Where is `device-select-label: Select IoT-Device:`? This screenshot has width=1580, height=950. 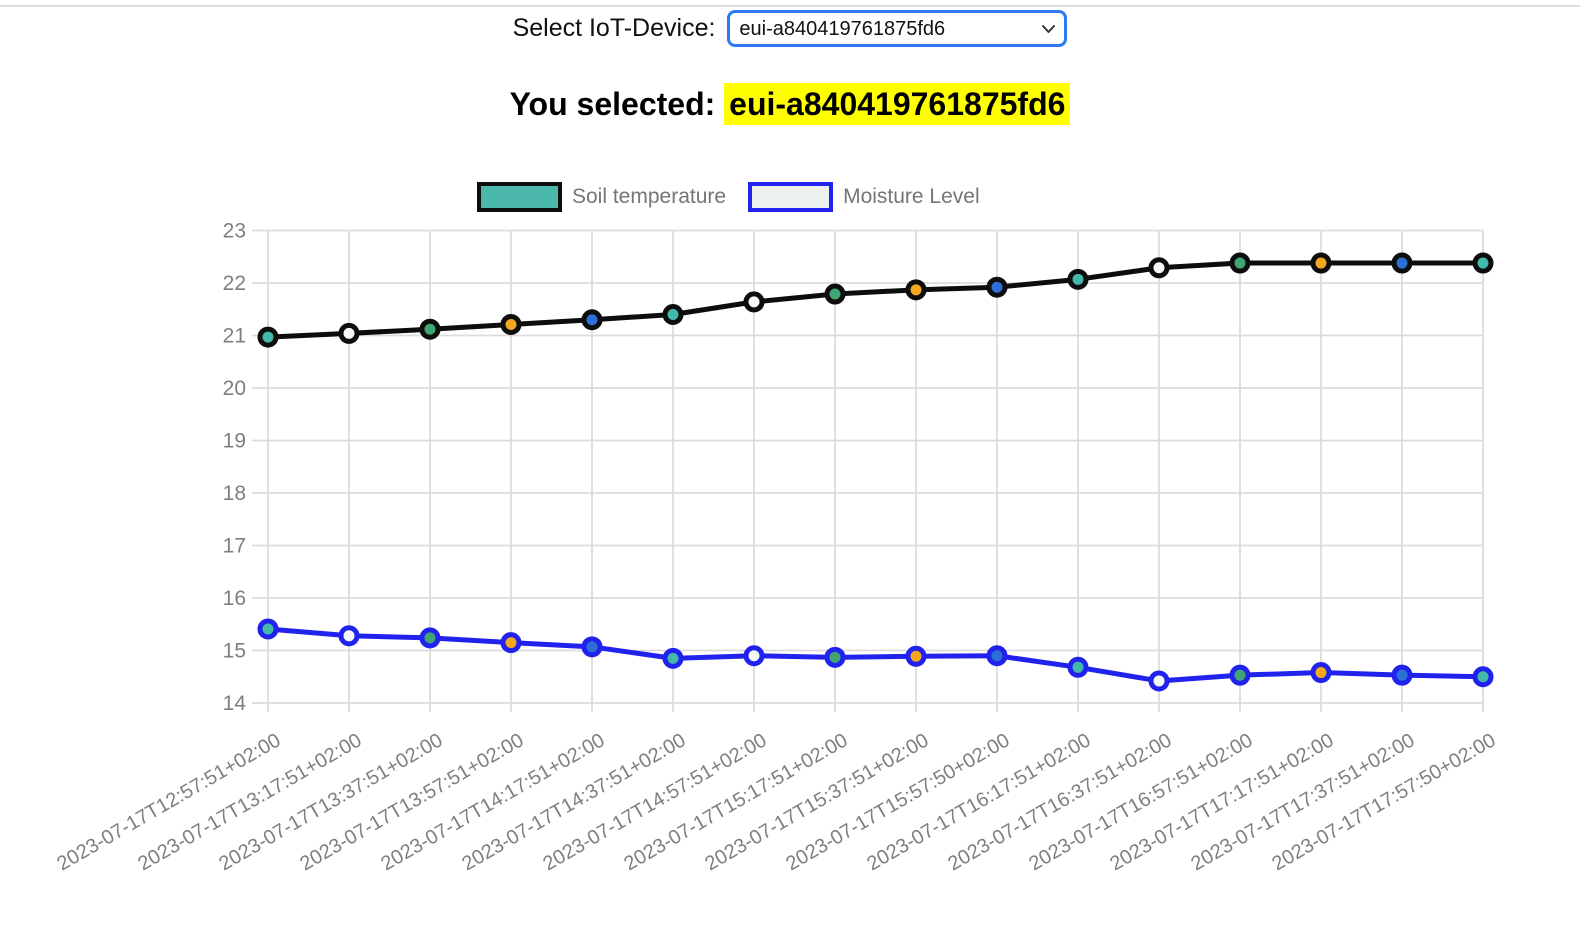 device-select-label: Select IoT-Device: is located at coordinates (614, 28).